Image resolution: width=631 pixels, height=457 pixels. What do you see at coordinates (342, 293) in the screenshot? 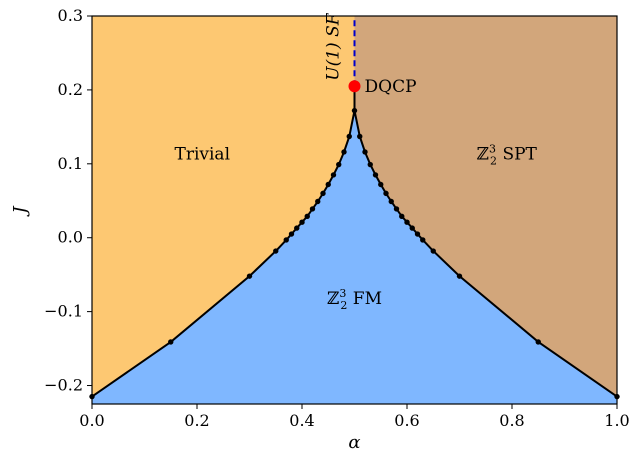
I see `fm-label-sup: 3` at bounding box center [342, 293].